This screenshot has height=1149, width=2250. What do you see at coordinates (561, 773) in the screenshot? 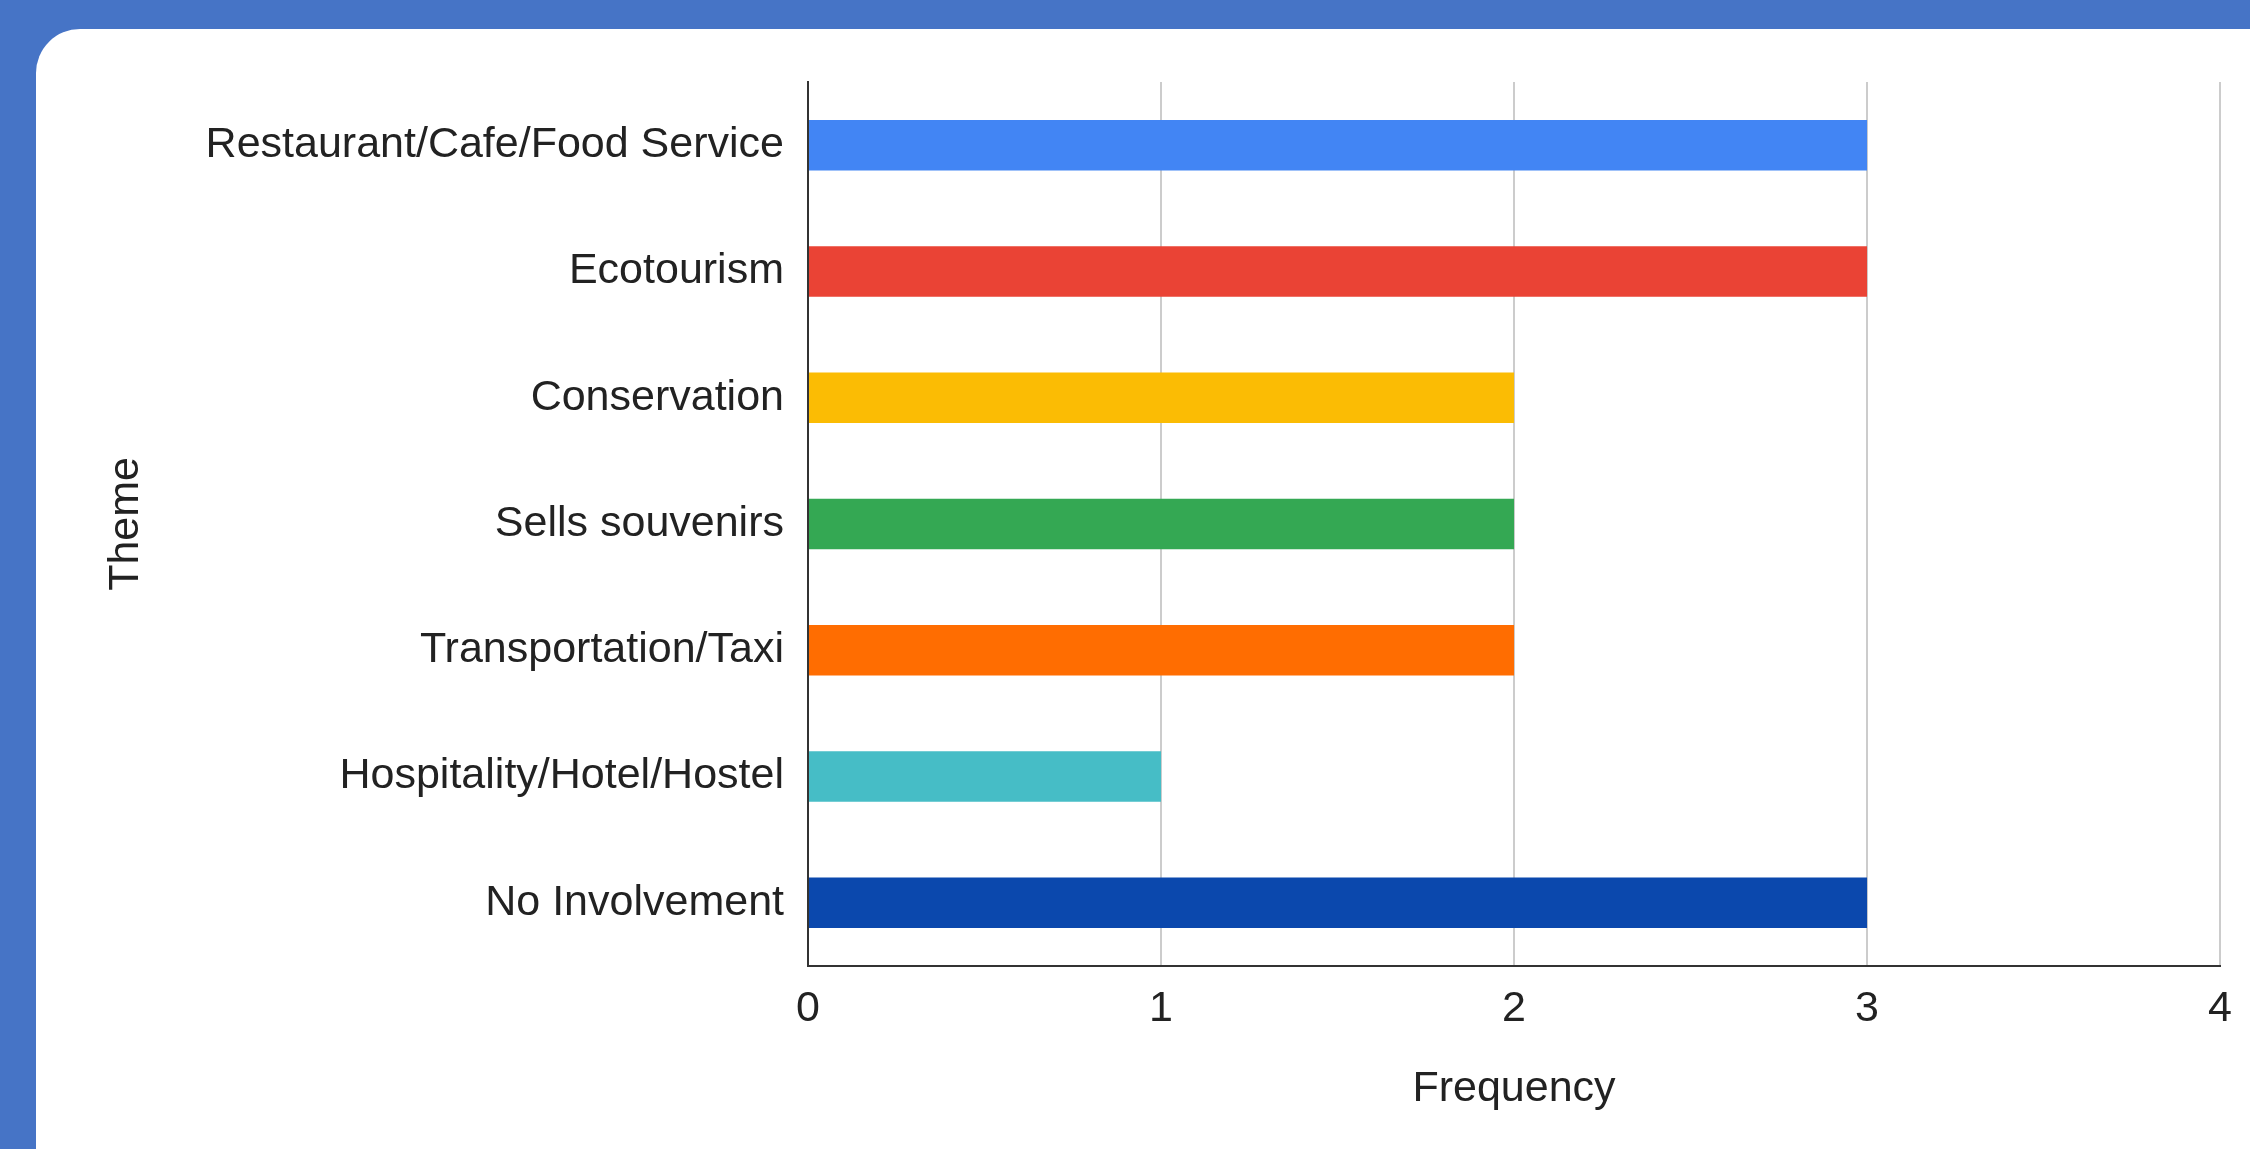
I see `y-tick-label: Hospitality/Hotel/Hostel` at bounding box center [561, 773].